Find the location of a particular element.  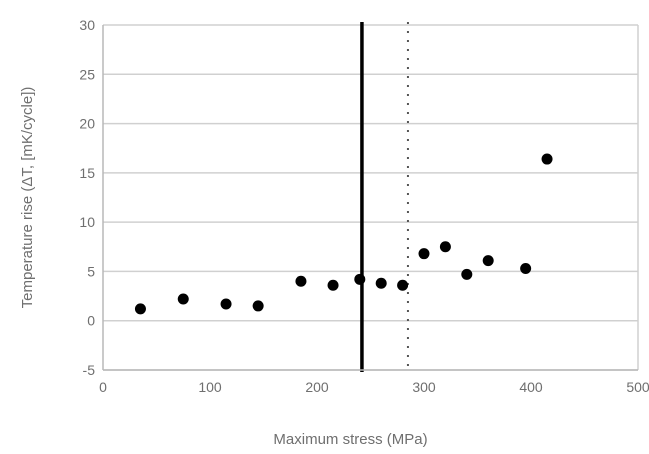

y-tick-label: 15 is located at coordinates (87, 173).